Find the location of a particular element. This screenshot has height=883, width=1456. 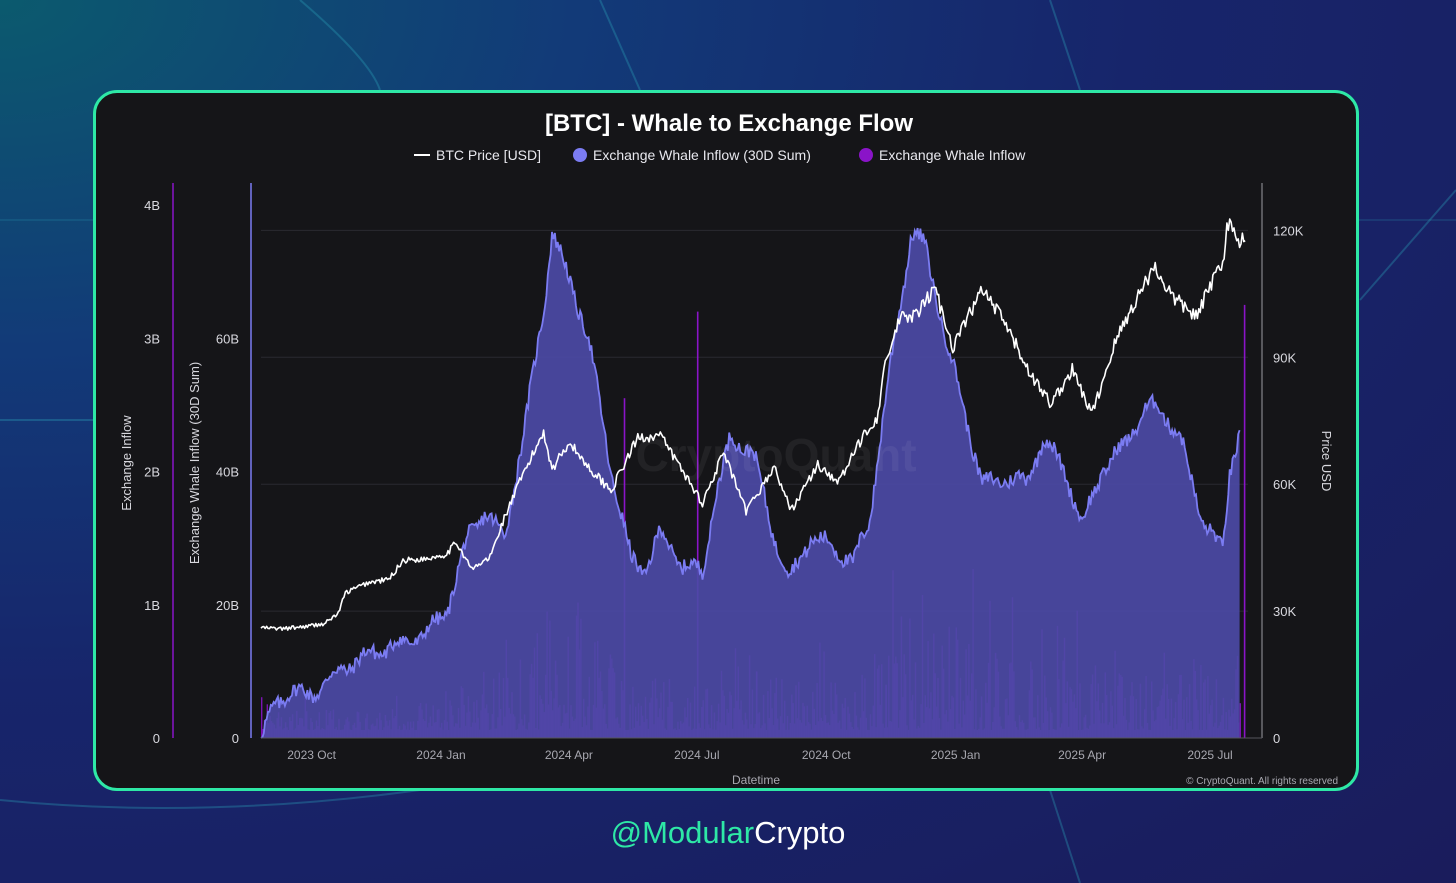

x-tick-label: 2023 Oct is located at coordinates (311, 755).